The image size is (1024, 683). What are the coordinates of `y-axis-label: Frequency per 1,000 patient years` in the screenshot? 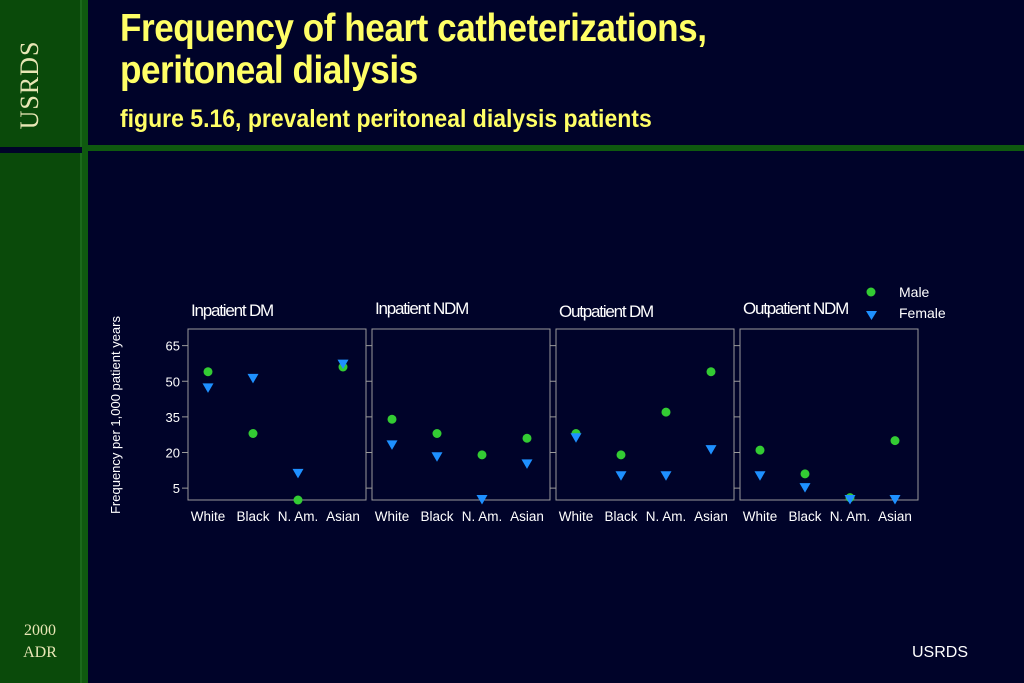 It's located at (115, 414).